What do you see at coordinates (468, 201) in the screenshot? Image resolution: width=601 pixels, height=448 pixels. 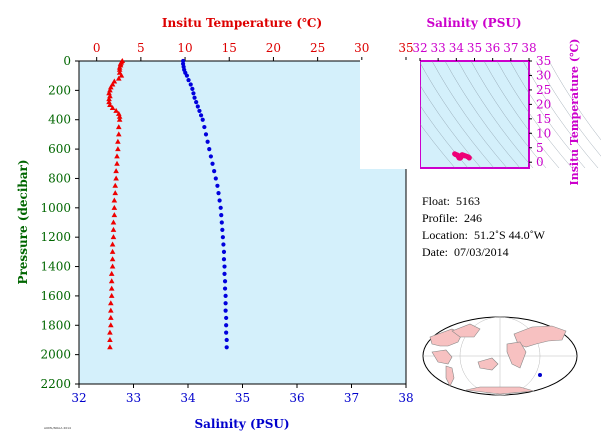 I see `float-value: 5163` at bounding box center [468, 201].